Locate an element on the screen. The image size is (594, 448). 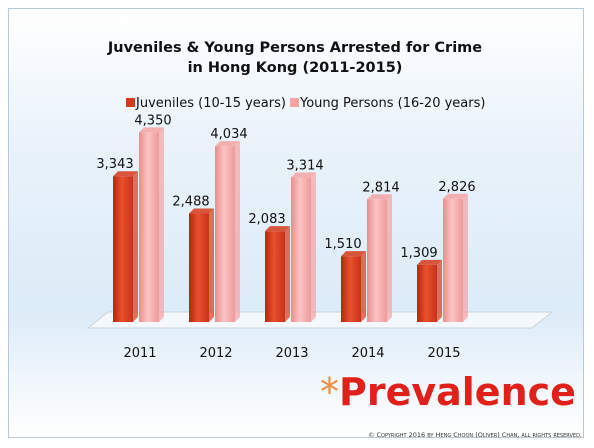
legend-label: Young Persons (16-20 years) is located at coordinates (392, 103).